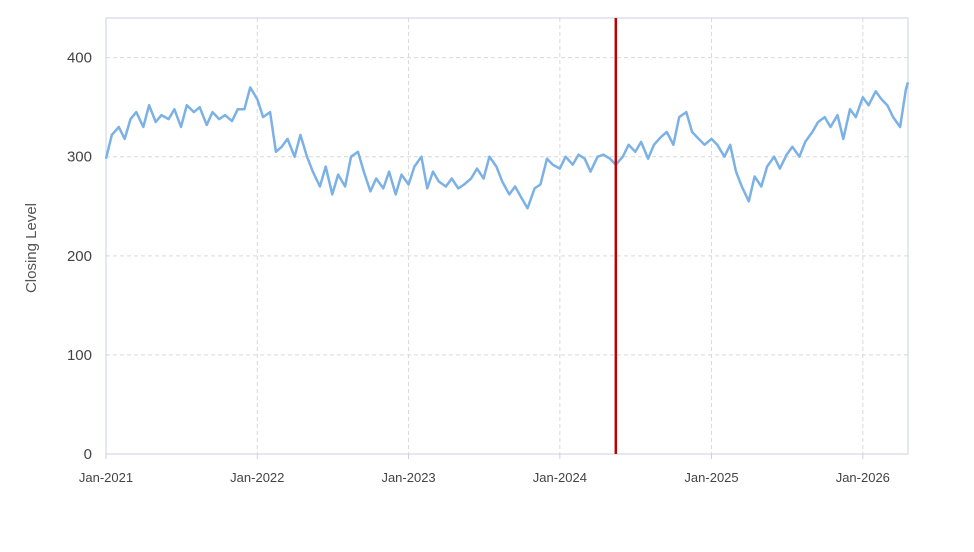  I want to click on x-tick-label: Jan-2023, so click(408, 477).